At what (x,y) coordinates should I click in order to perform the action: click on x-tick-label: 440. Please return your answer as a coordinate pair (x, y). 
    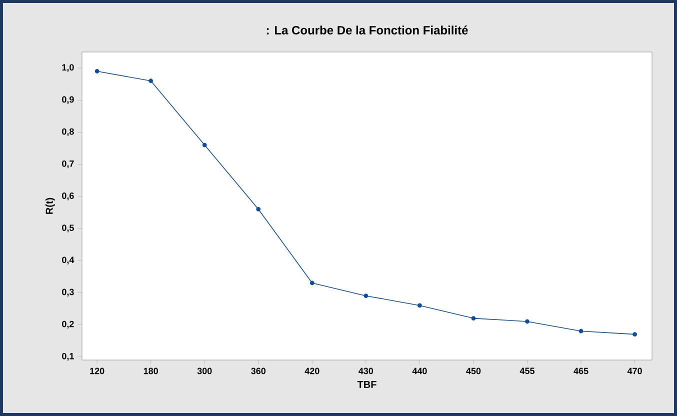
    Looking at the image, I should click on (419, 371).